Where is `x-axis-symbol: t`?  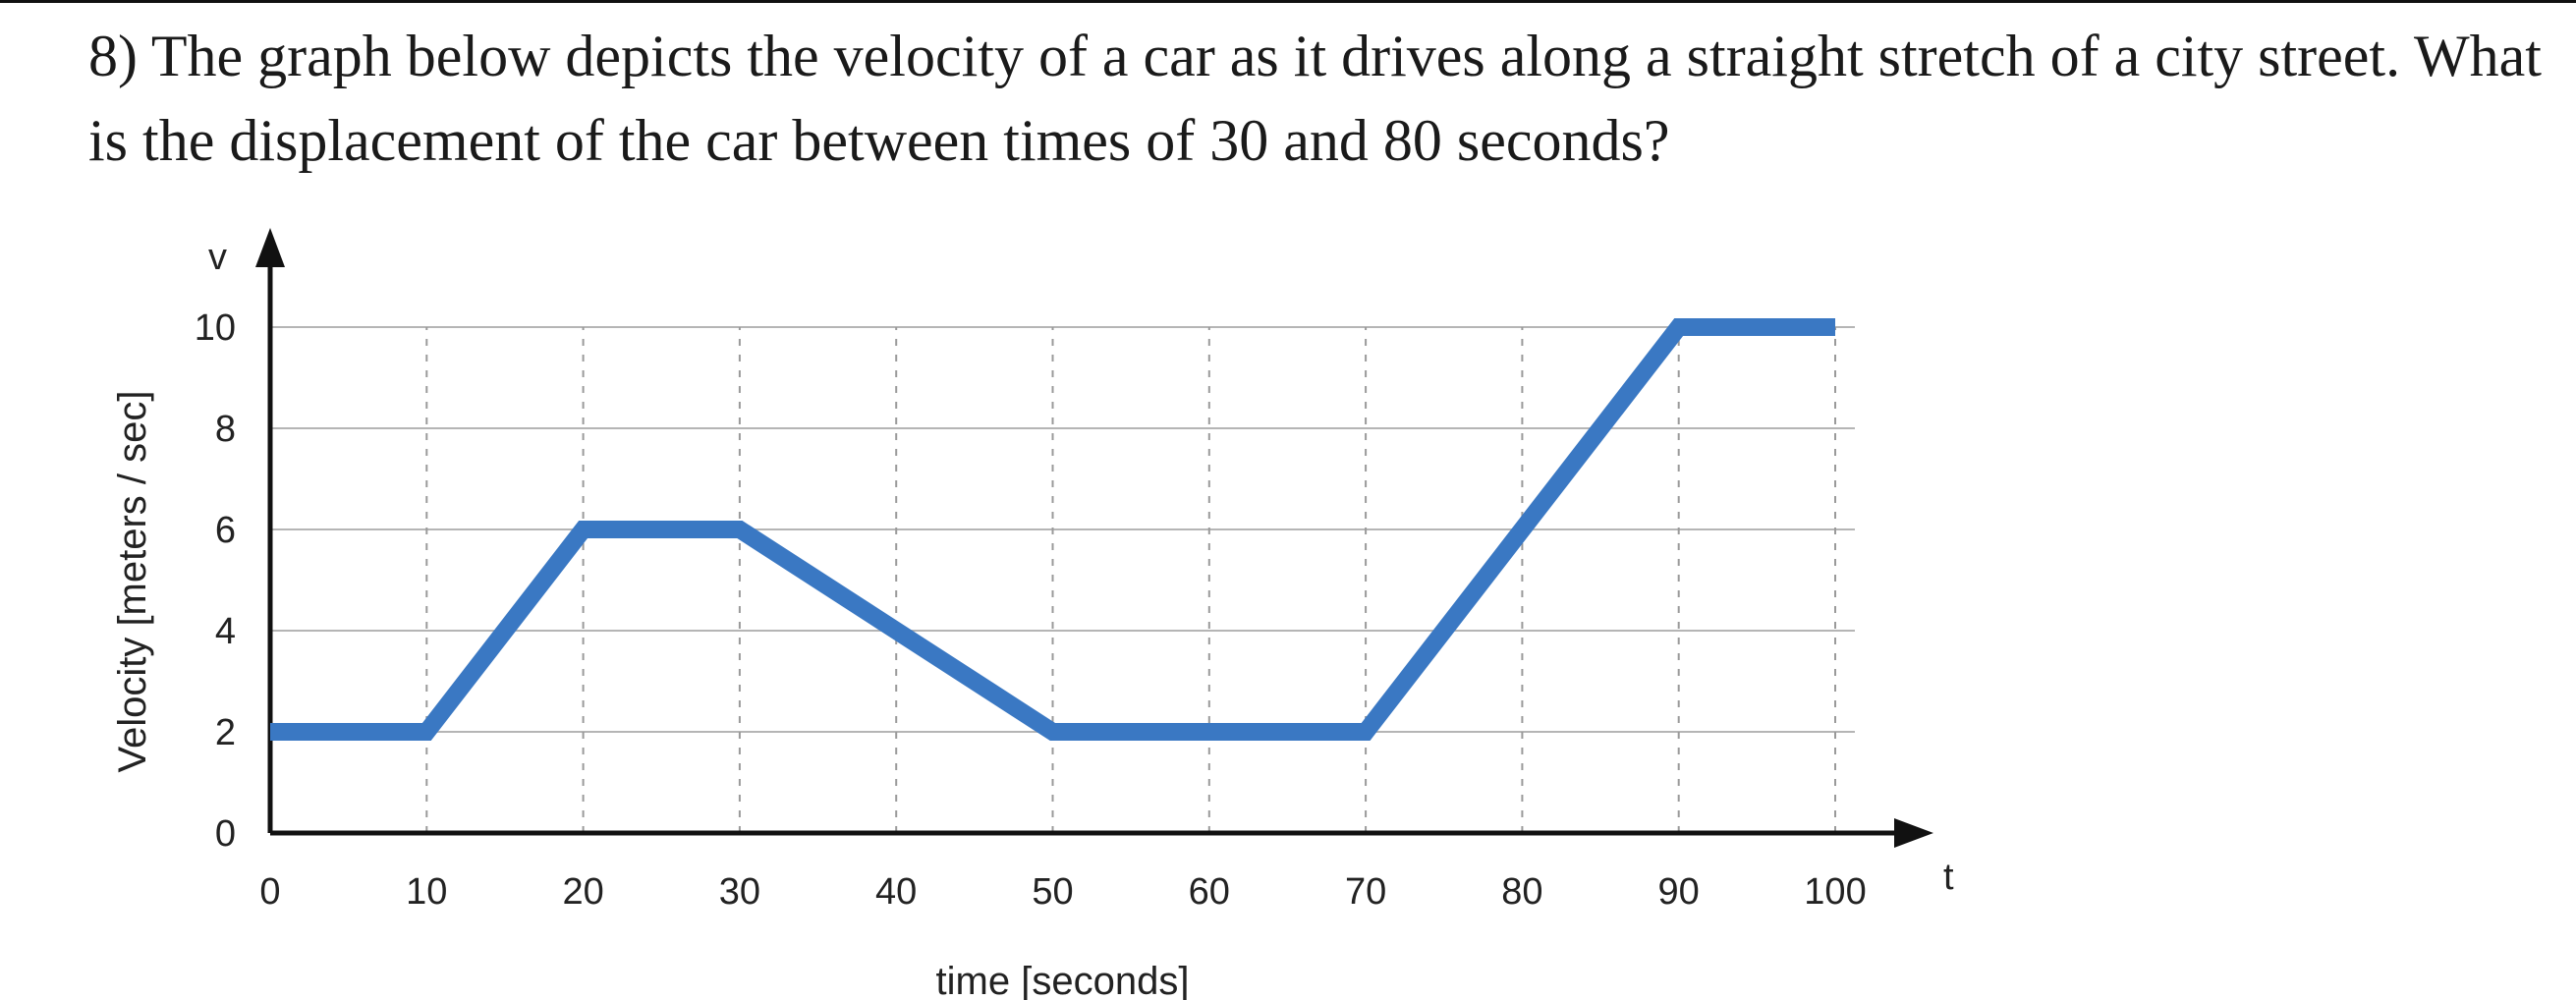
x-axis-symbol: t is located at coordinates (1948, 877).